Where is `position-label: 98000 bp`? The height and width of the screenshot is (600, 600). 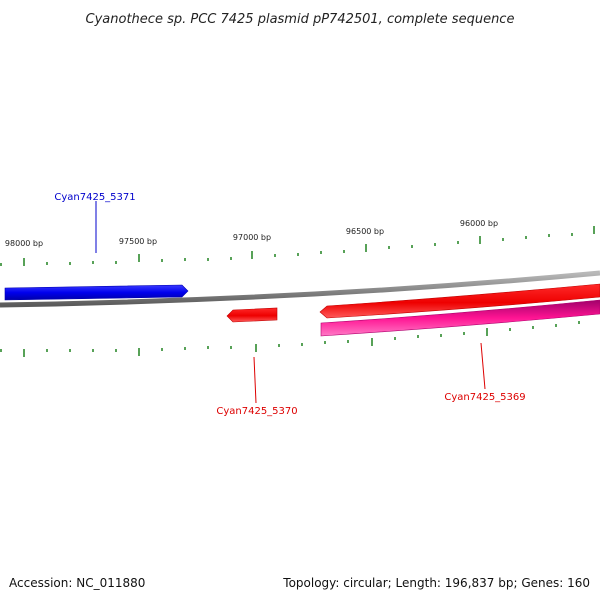
position-label: 98000 bp is located at coordinates (24, 243).